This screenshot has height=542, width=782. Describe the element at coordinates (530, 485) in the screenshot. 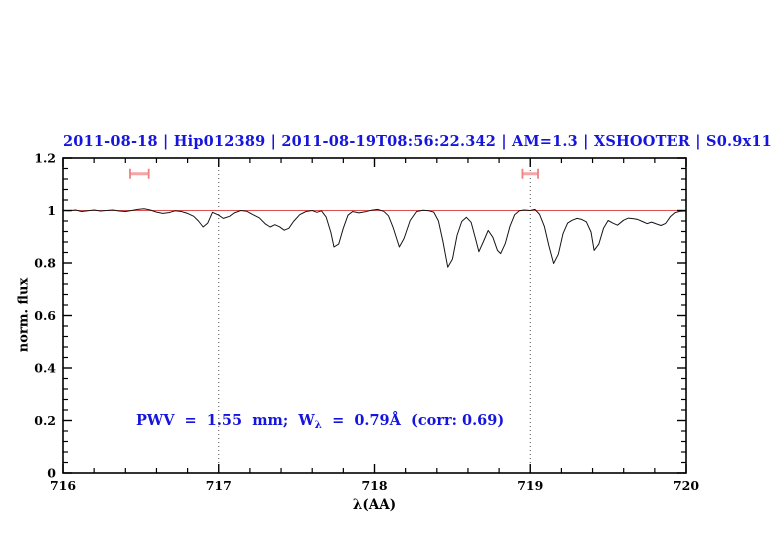

I see `x-tick-label: 719` at that location.